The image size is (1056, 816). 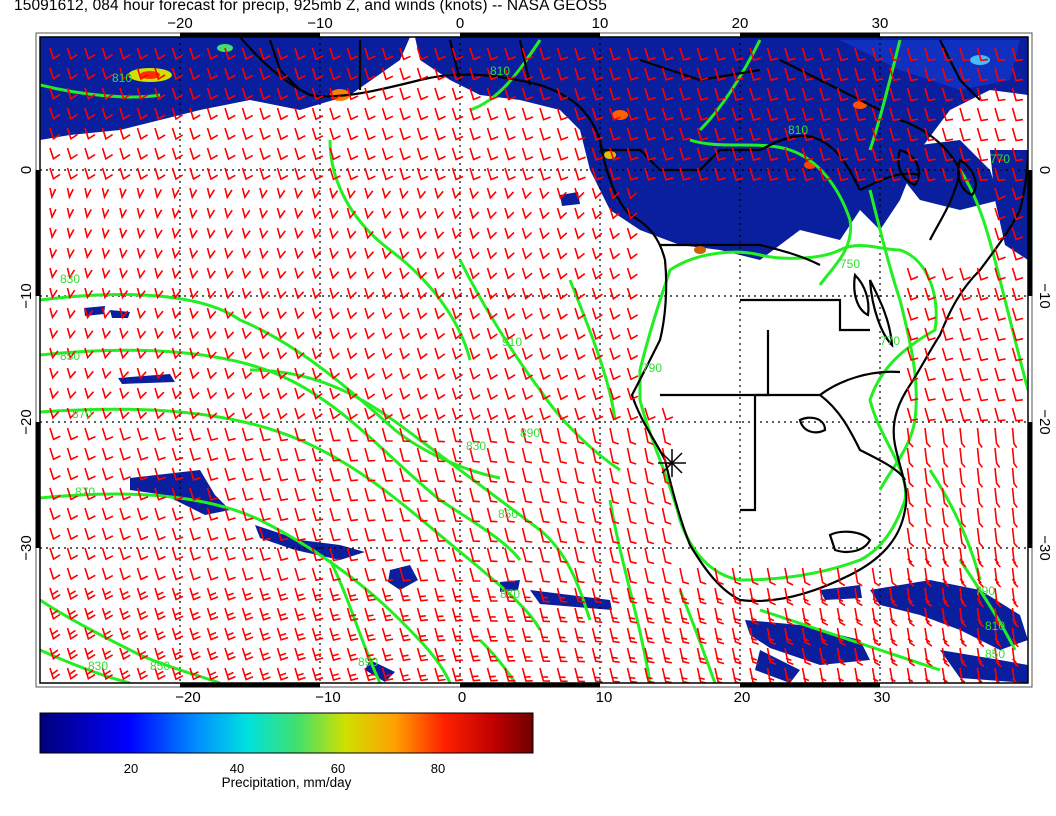 I want to click on contour-label: 850, so click(x=508, y=514).